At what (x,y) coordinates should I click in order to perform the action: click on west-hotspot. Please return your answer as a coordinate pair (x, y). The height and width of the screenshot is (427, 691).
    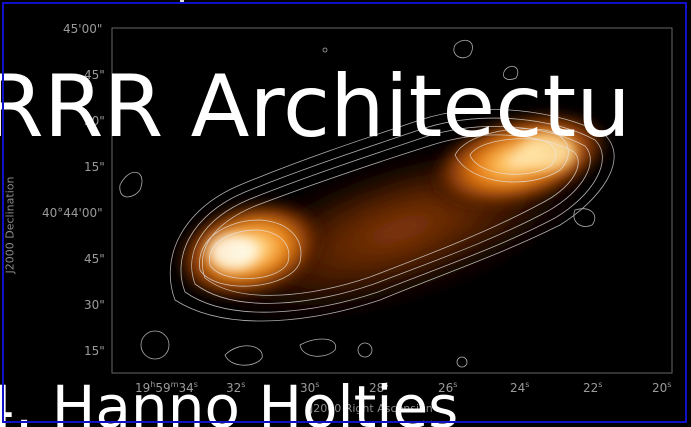
    Looking at the image, I should click on (232, 252).